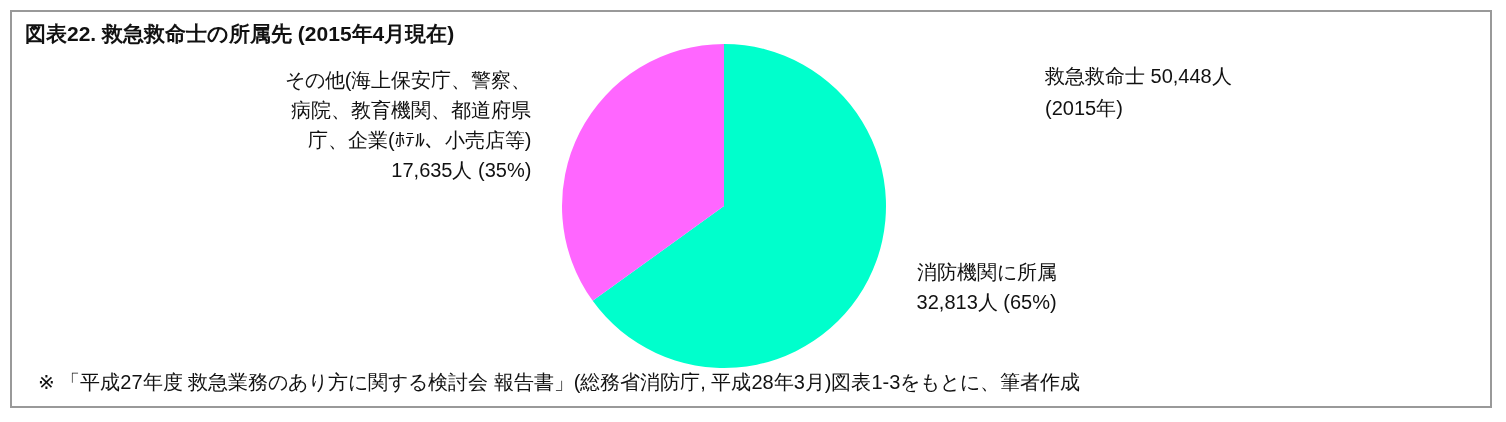 This screenshot has width=1506, height=422. Describe the element at coordinates (240, 33) in the screenshot. I see `chart-title: 図表22. 救急救命士の所属先 (2015年4月現在)` at that location.